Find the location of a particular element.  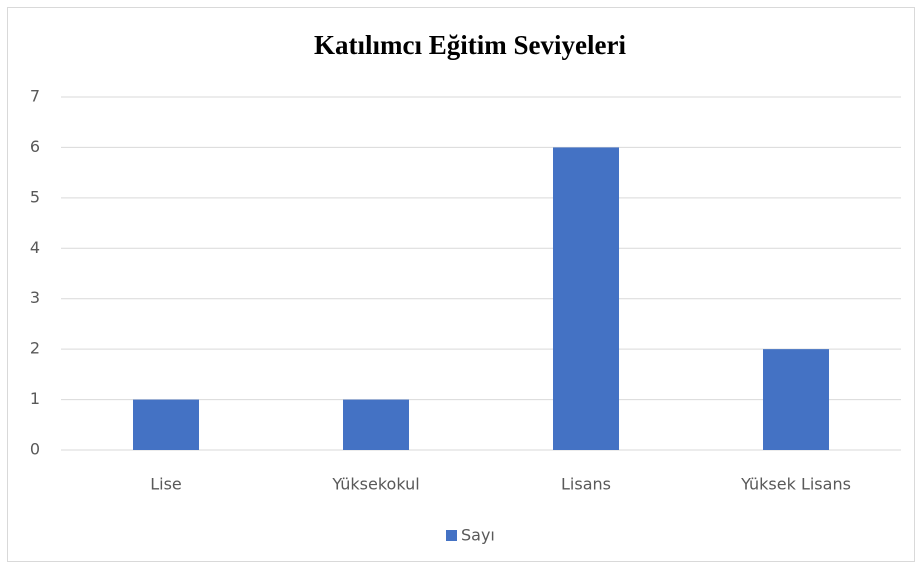

legend-label: Sayı is located at coordinates (478, 535).